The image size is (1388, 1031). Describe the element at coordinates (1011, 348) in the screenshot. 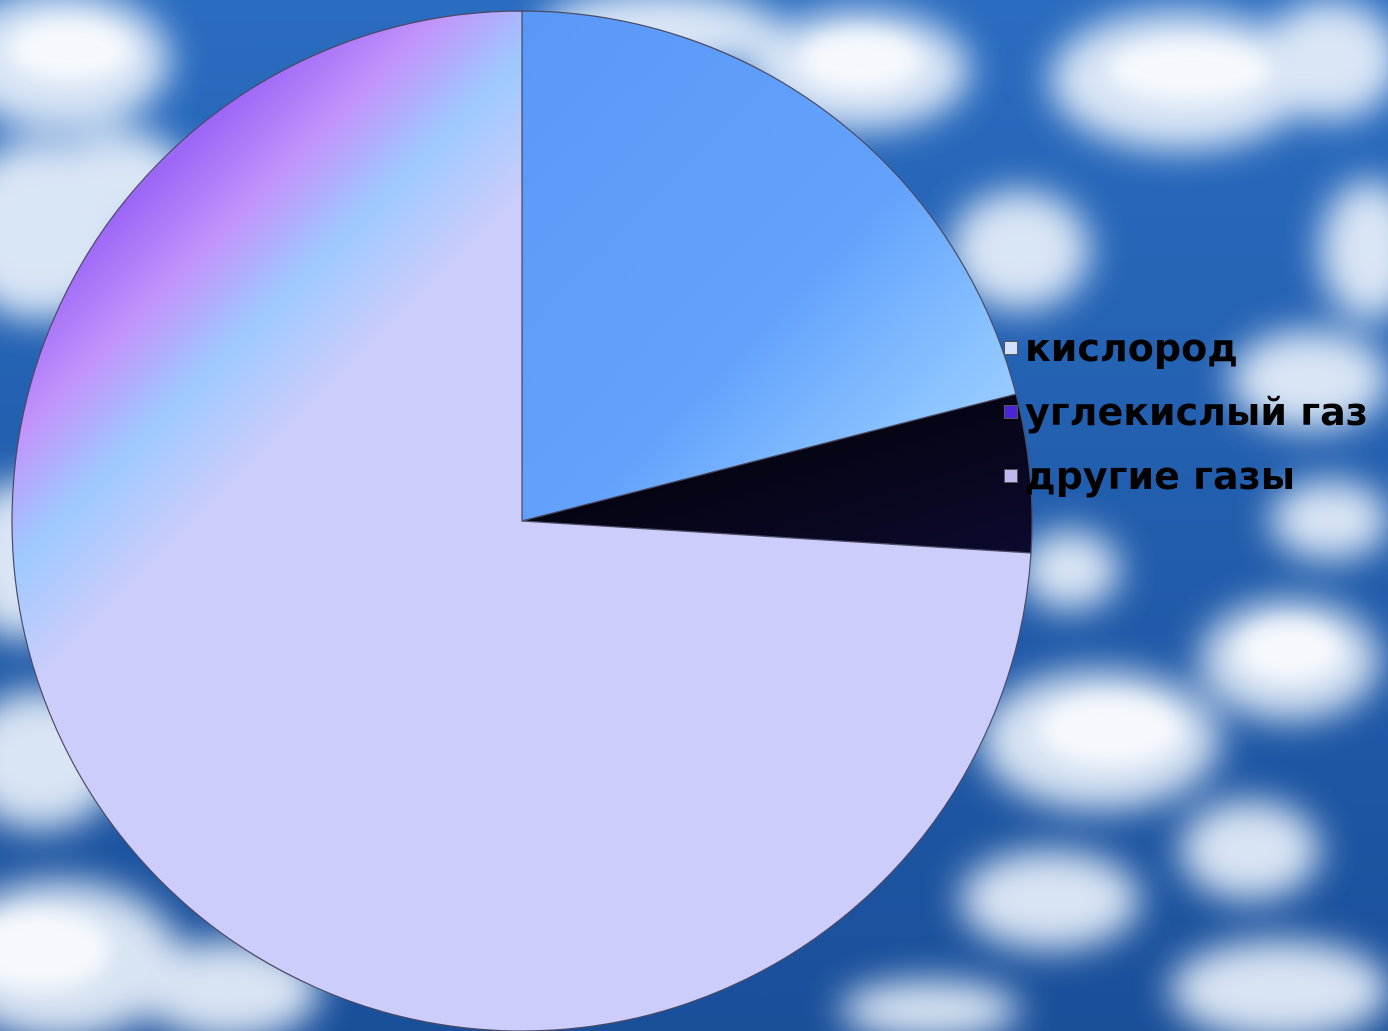

I see `legend-swatch-oxygen` at that location.